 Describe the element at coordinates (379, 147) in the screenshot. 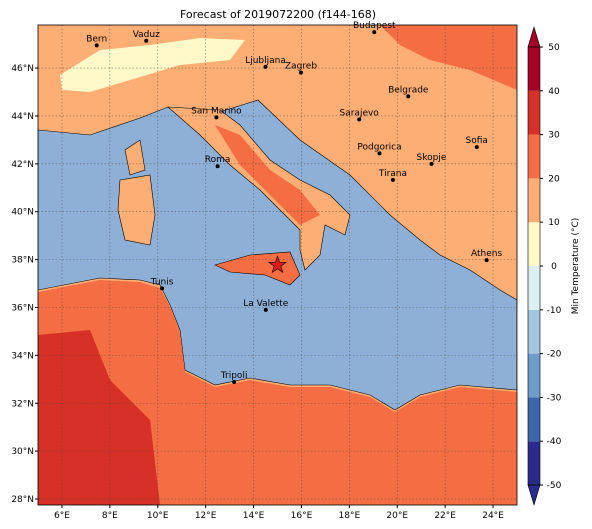

I see `city-label: Podgorica` at that location.